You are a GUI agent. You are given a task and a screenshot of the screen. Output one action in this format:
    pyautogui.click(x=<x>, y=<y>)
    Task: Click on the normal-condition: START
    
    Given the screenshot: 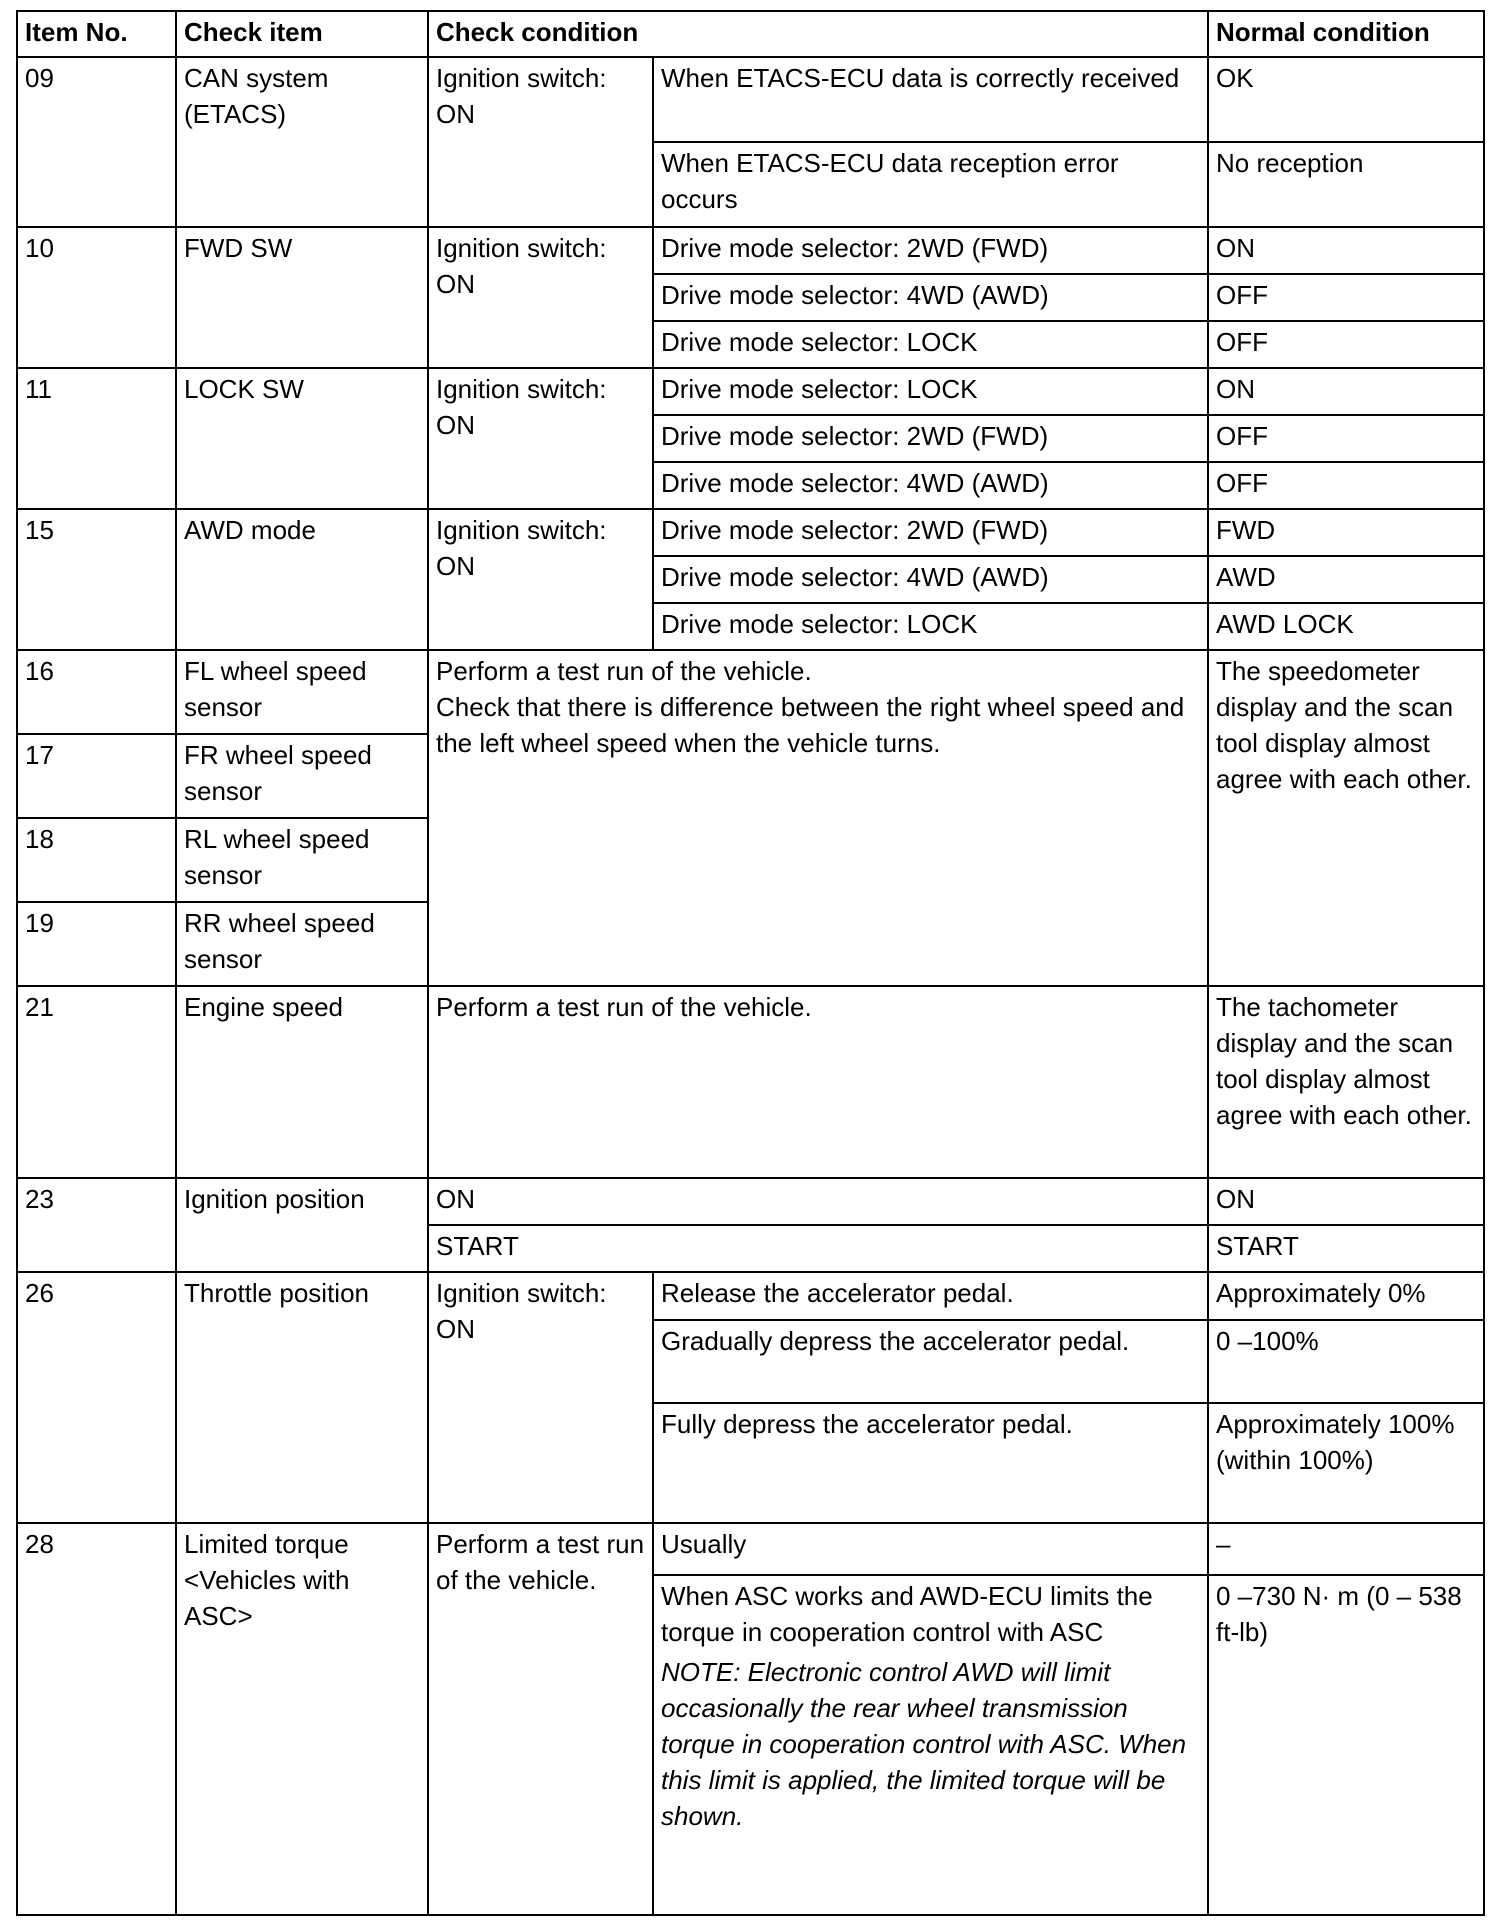 What is the action you would take?
    pyautogui.click(x=1346, y=1248)
    